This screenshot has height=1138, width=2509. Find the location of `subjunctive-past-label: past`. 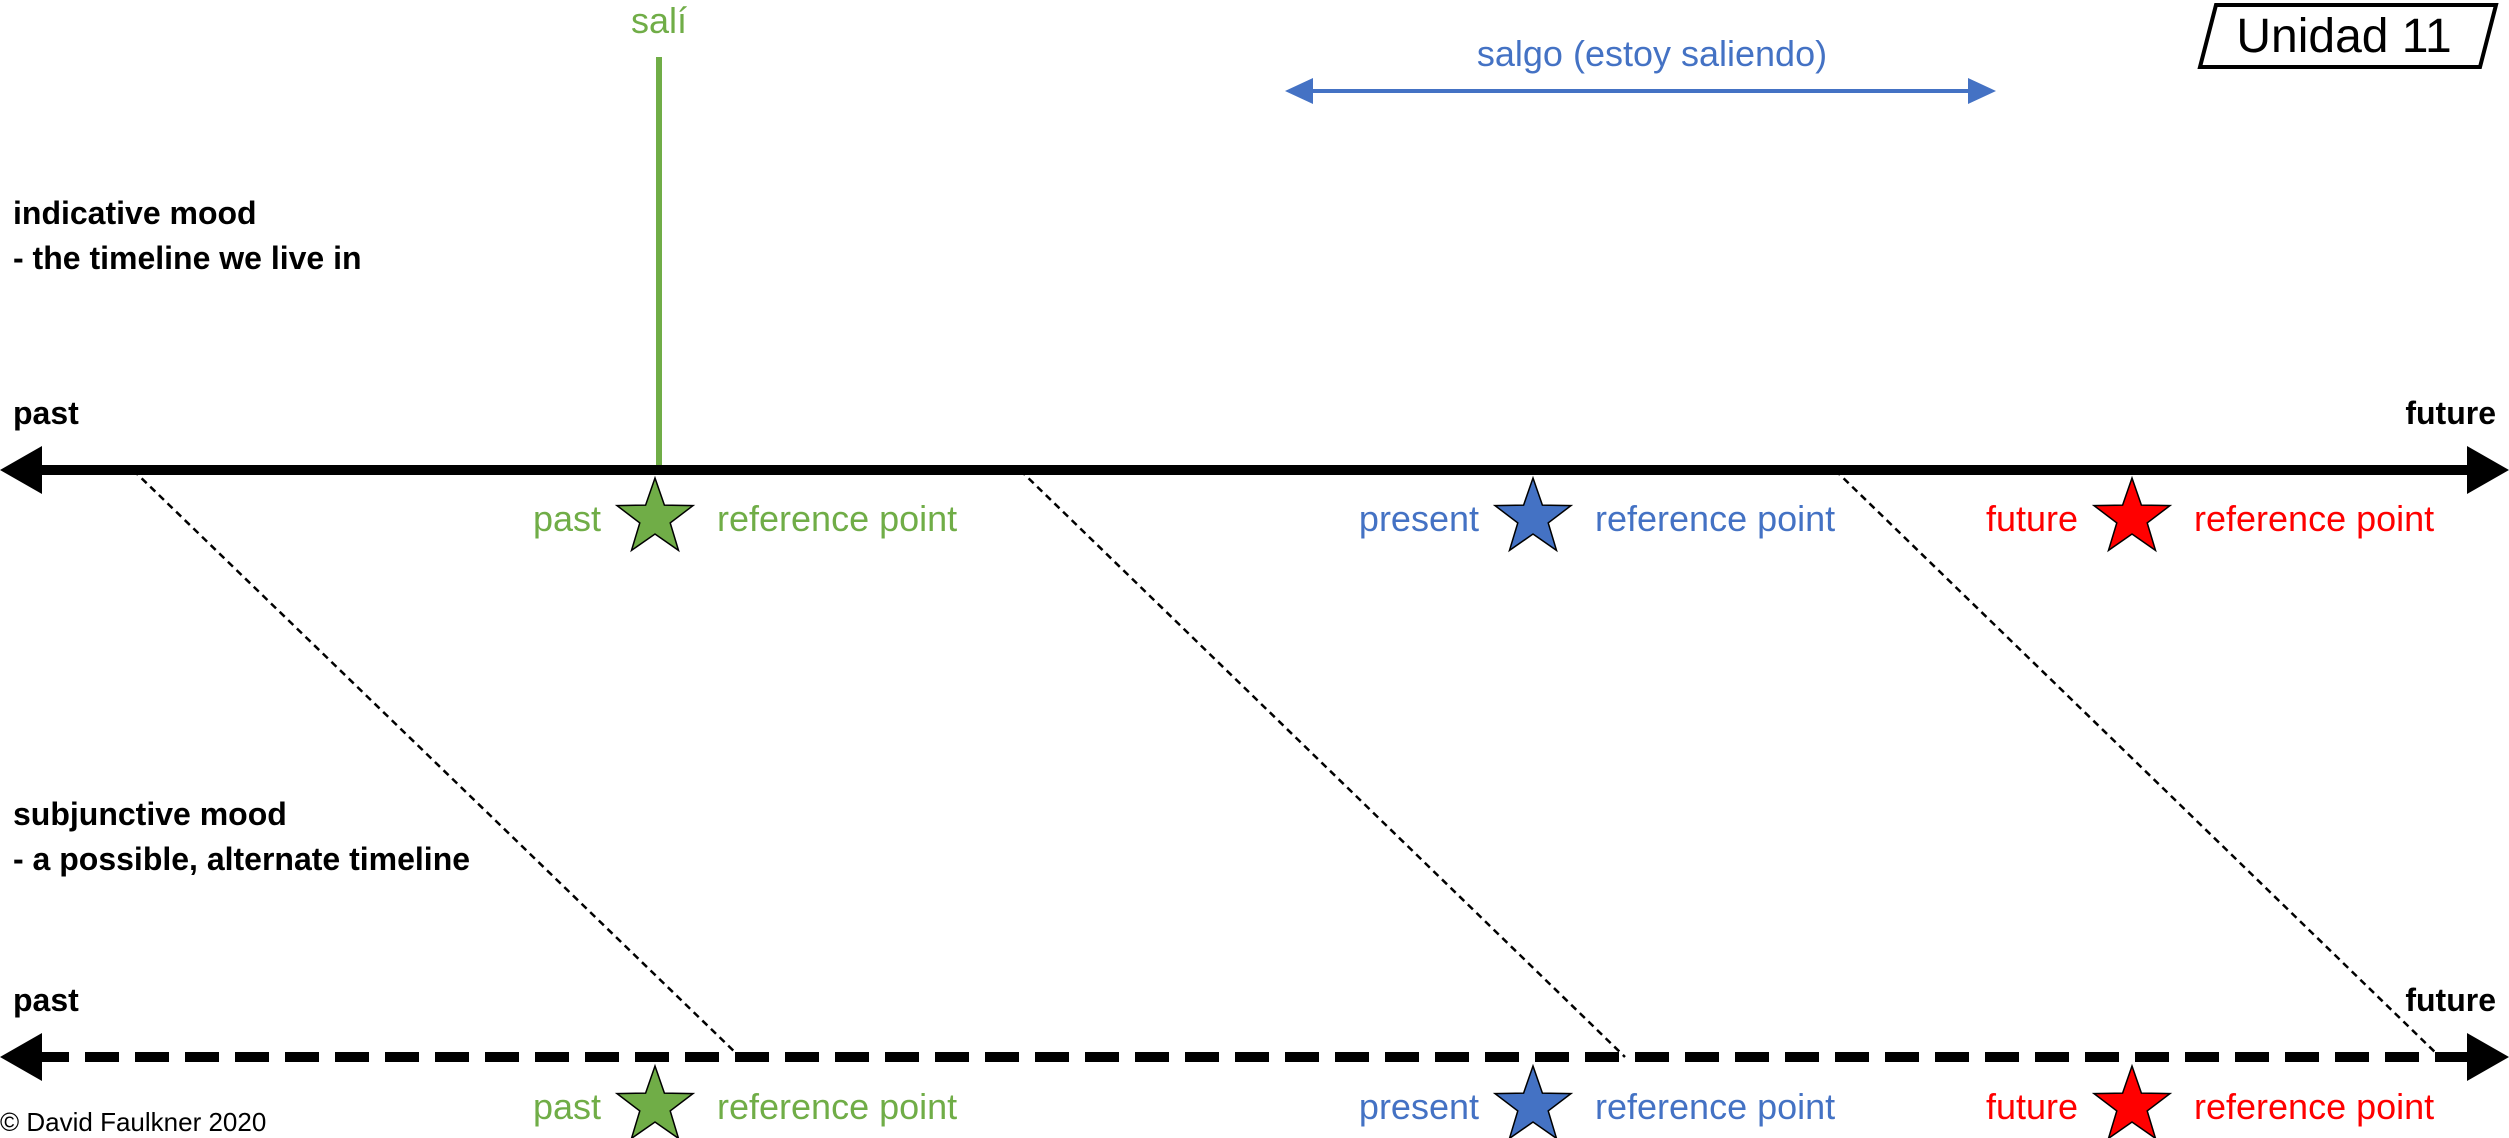

subjunctive-past-label: past is located at coordinates (46, 1000).